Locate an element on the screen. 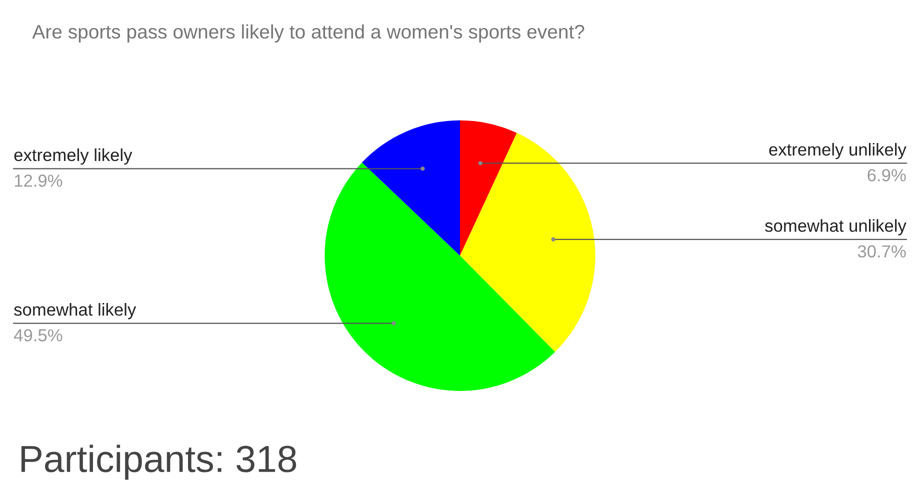  data-label: 12.9% is located at coordinates (38, 180).